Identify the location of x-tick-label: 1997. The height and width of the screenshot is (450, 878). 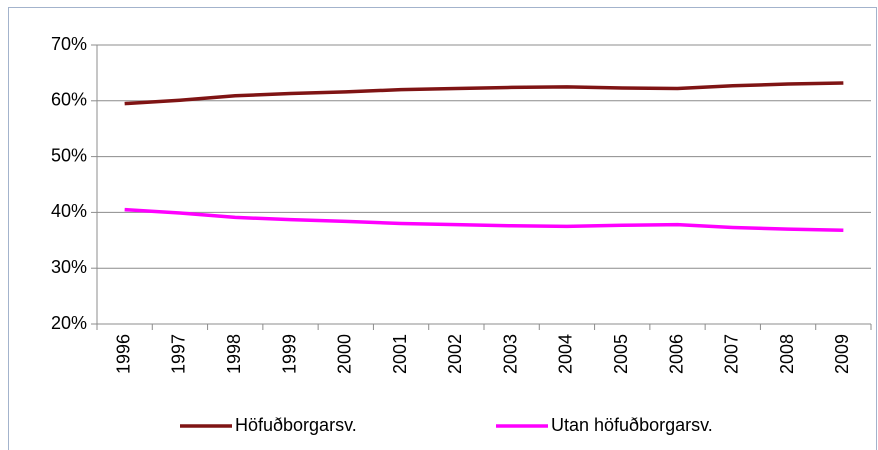
(179, 354).